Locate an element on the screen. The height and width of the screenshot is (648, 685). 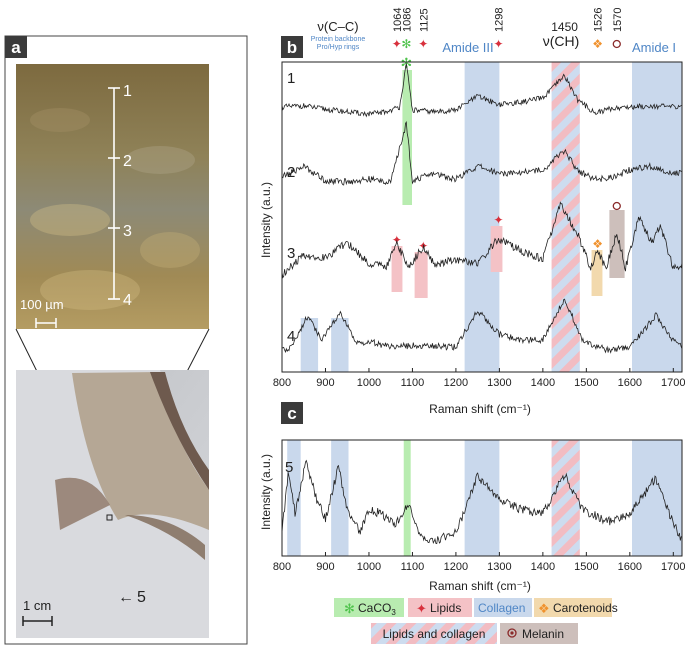
c-plot-frame is located at coordinates (482, 498).